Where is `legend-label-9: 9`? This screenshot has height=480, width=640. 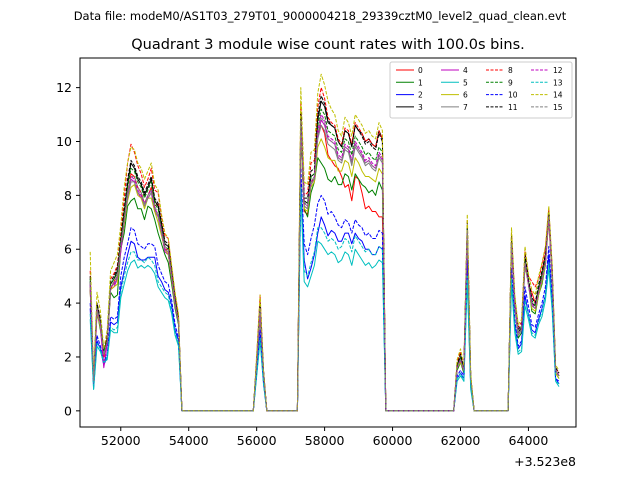 legend-label-9: 9 is located at coordinates (510, 82).